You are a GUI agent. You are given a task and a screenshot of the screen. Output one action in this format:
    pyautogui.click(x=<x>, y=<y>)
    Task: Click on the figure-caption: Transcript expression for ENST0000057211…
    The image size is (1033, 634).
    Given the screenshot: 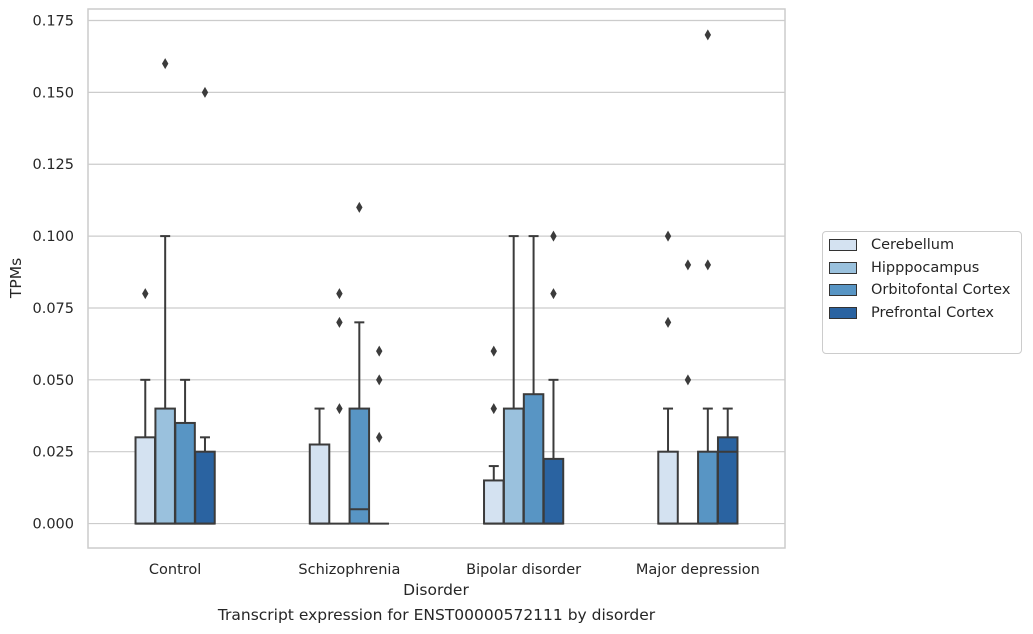 What is the action you would take?
    pyautogui.click(x=436, y=615)
    